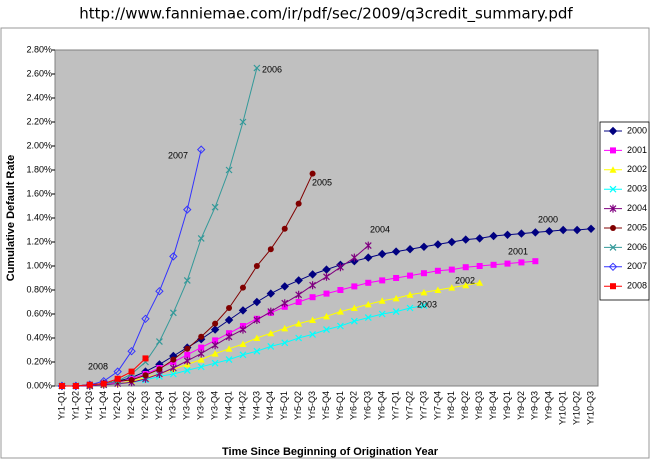 Image resolution: width=651 pixels, height=464 pixels. I want to click on x-tick-label: Yr4-Q1, so click(228, 405).